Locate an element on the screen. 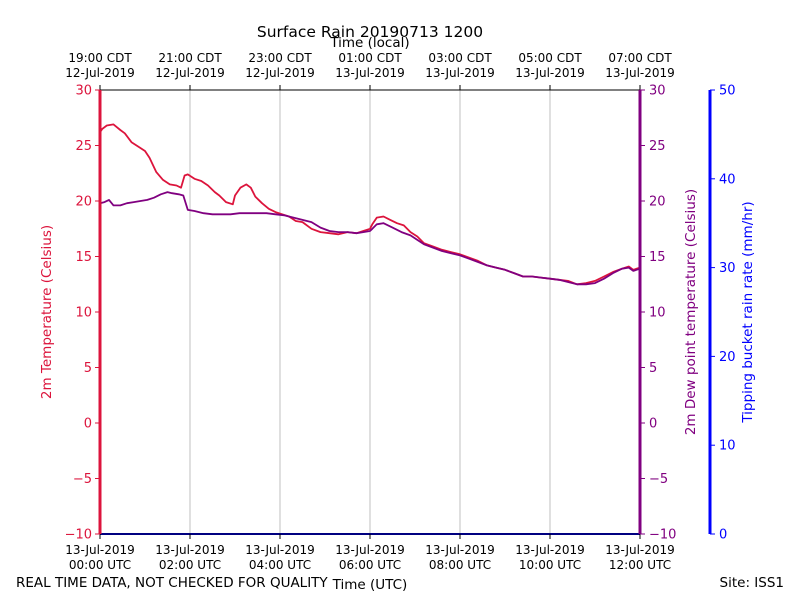  y-tick-label-dew-point: −5 is located at coordinates (658, 479).